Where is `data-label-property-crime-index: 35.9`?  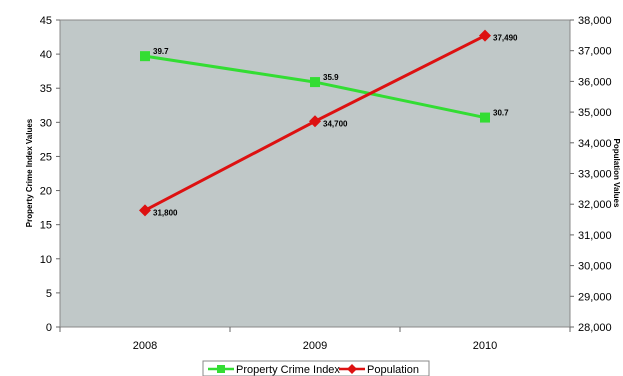
data-label-property-crime-index: 35.9 is located at coordinates (331, 77).